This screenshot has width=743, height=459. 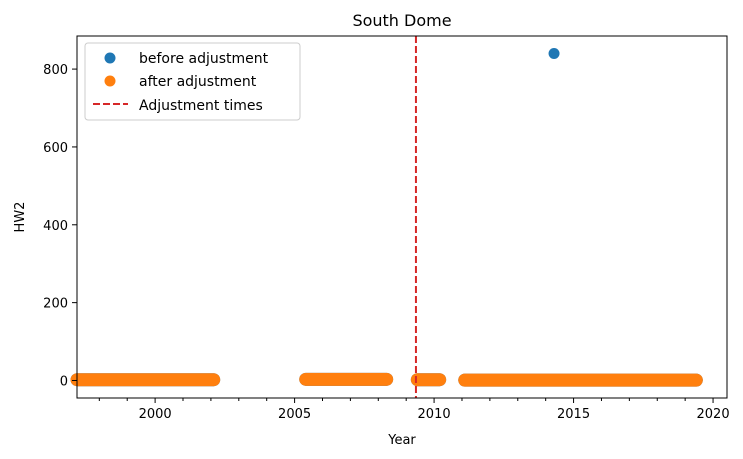 What do you see at coordinates (55, 70) in the screenshot?
I see `y-tick-label-800: 800` at bounding box center [55, 70].